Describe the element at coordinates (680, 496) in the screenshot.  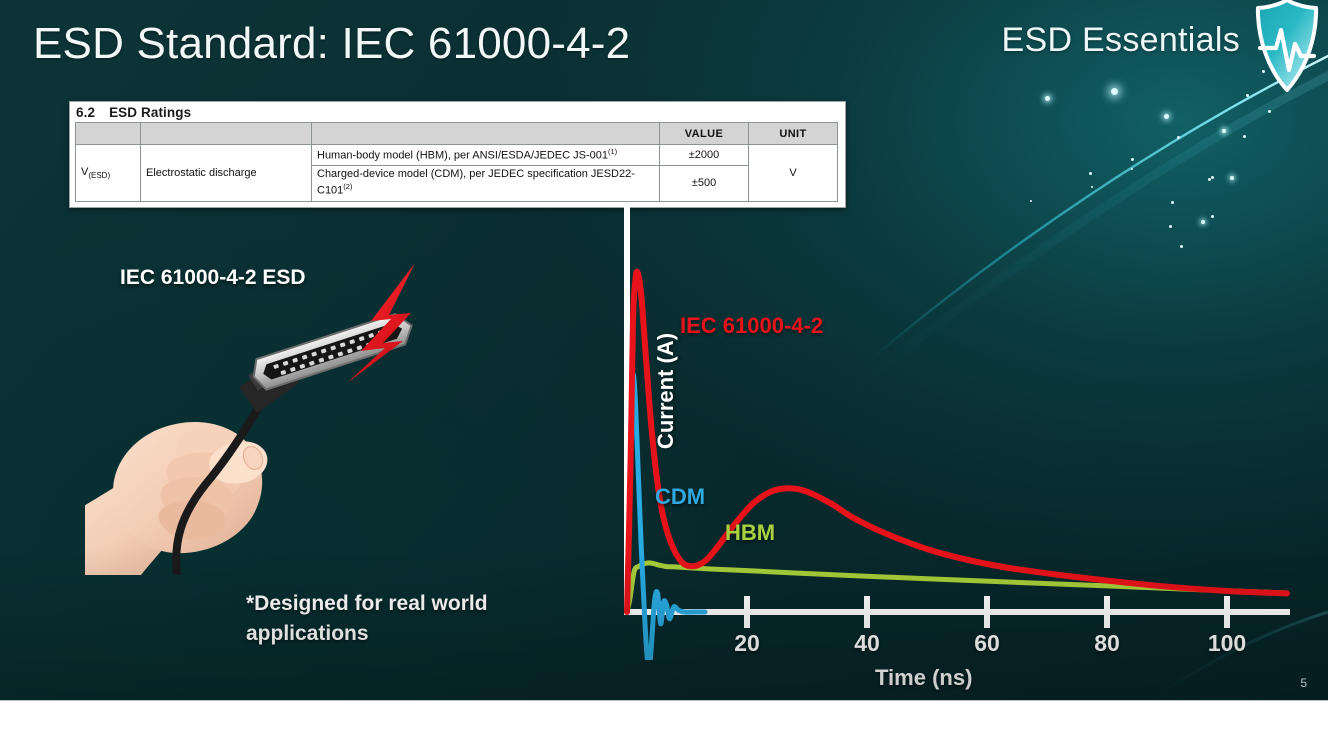
I see `series-label-cdm: CDM` at that location.